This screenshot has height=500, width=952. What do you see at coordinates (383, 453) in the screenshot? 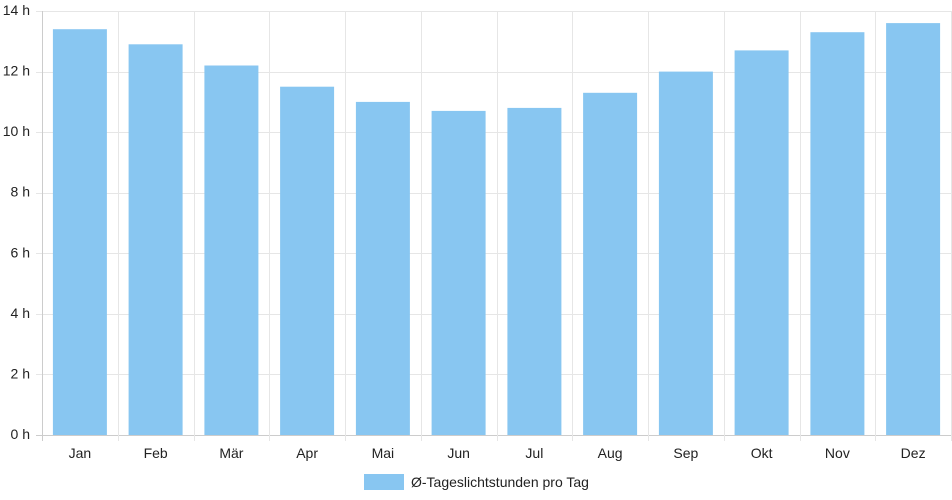
I see `x-tick-label: Mai` at bounding box center [383, 453].